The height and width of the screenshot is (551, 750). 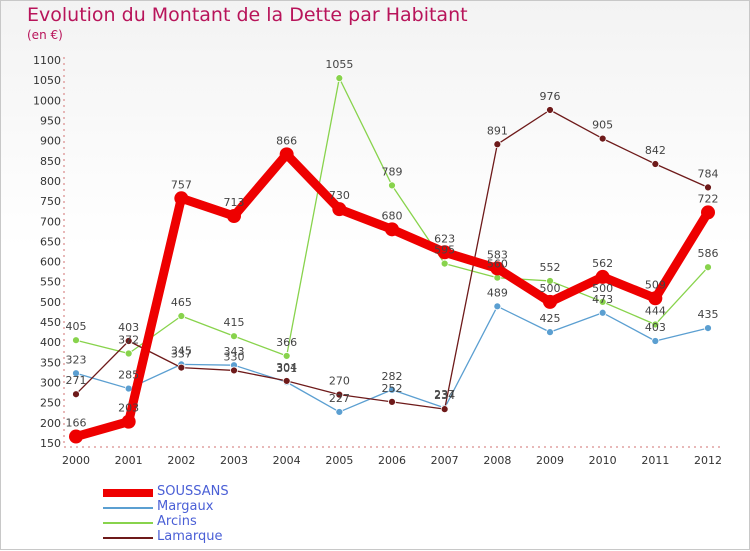 I want to click on data-label: 271, so click(x=76, y=380).